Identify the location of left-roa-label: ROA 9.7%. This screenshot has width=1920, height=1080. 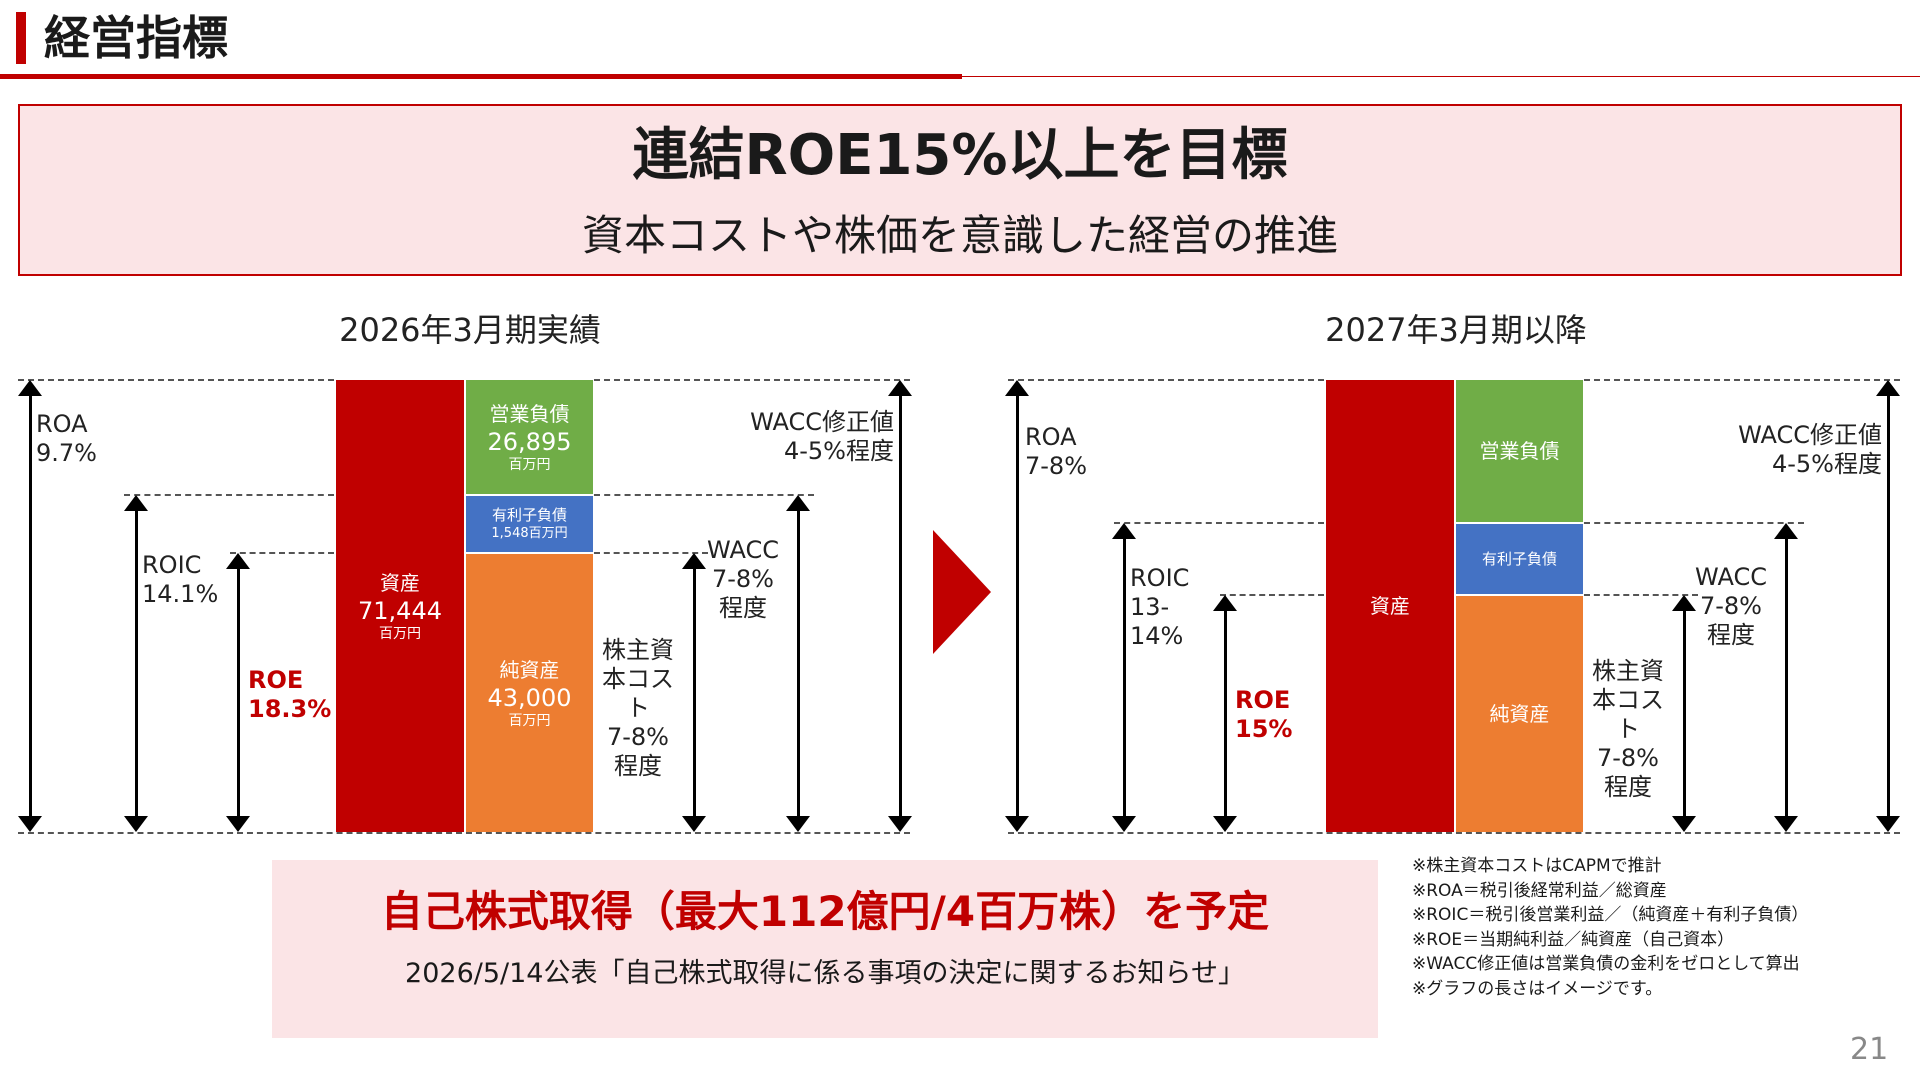
(66, 438).